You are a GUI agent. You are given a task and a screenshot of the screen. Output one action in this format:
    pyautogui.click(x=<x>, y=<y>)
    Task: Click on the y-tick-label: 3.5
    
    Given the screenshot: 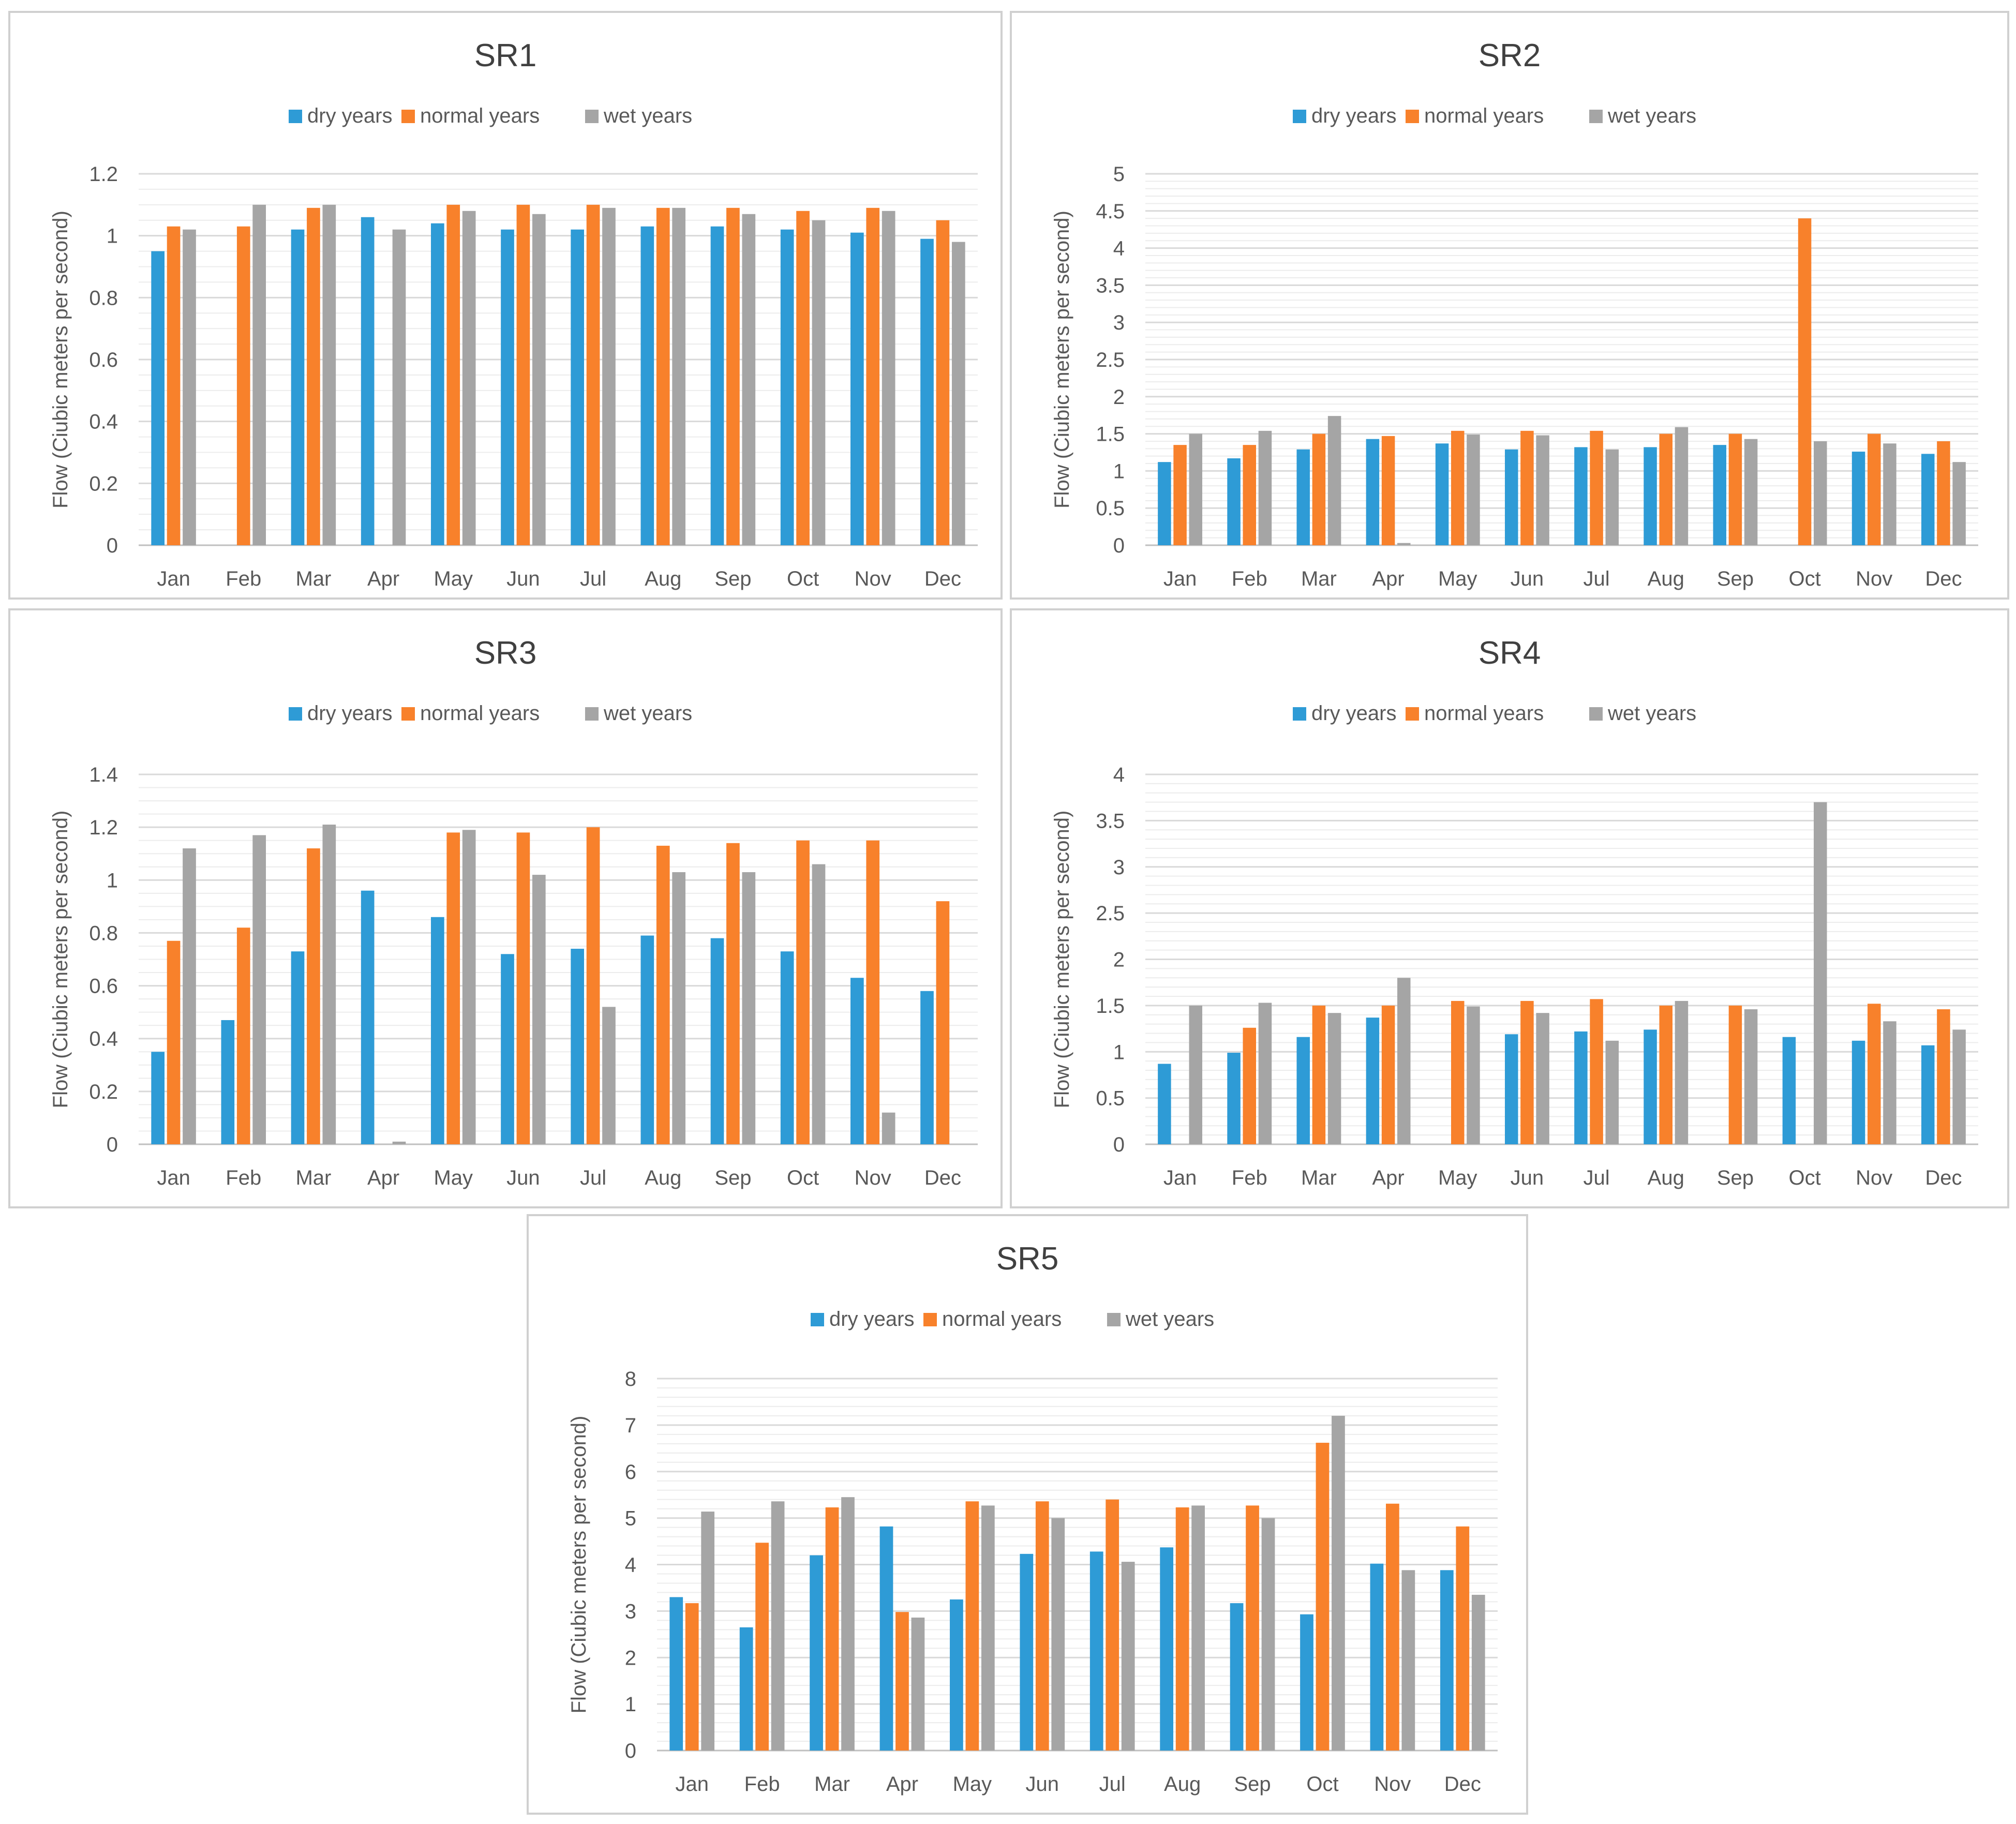 What is the action you would take?
    pyautogui.click(x=1110, y=821)
    